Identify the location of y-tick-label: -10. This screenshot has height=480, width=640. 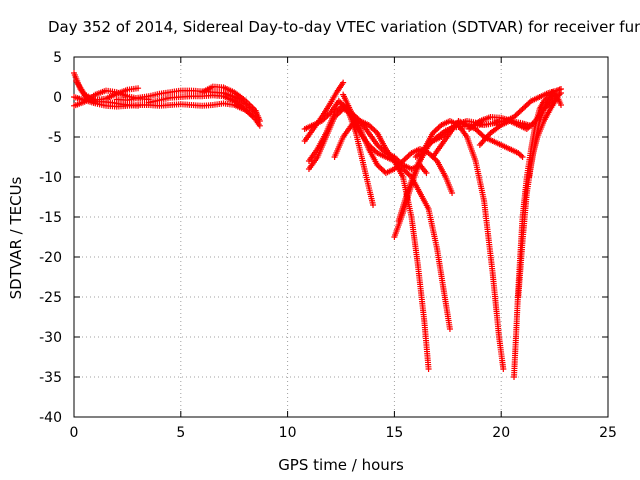
(50, 178).